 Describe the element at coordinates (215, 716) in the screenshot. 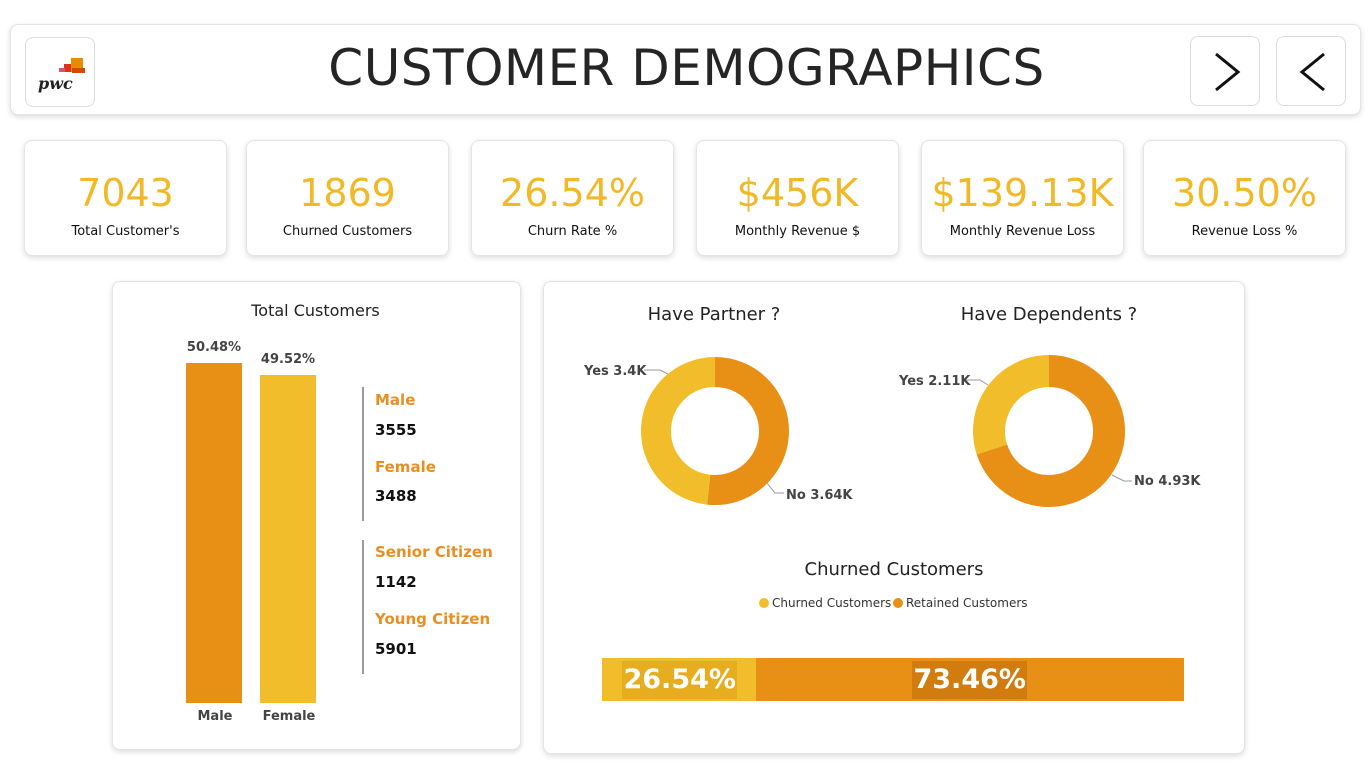

I see `category-label-male: Male` at that location.